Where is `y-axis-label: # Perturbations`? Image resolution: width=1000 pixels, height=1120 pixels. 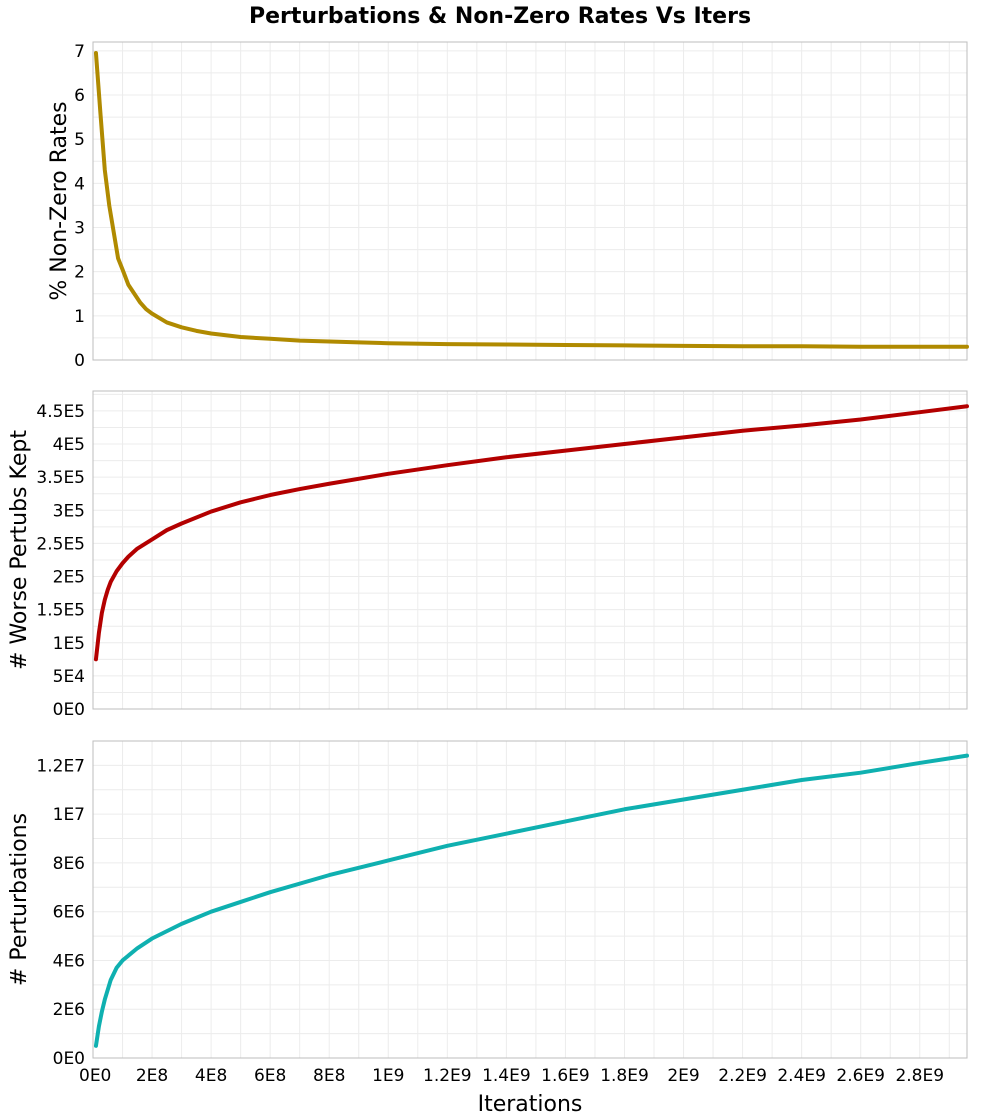 y-axis-label: # Perturbations is located at coordinates (19, 899).